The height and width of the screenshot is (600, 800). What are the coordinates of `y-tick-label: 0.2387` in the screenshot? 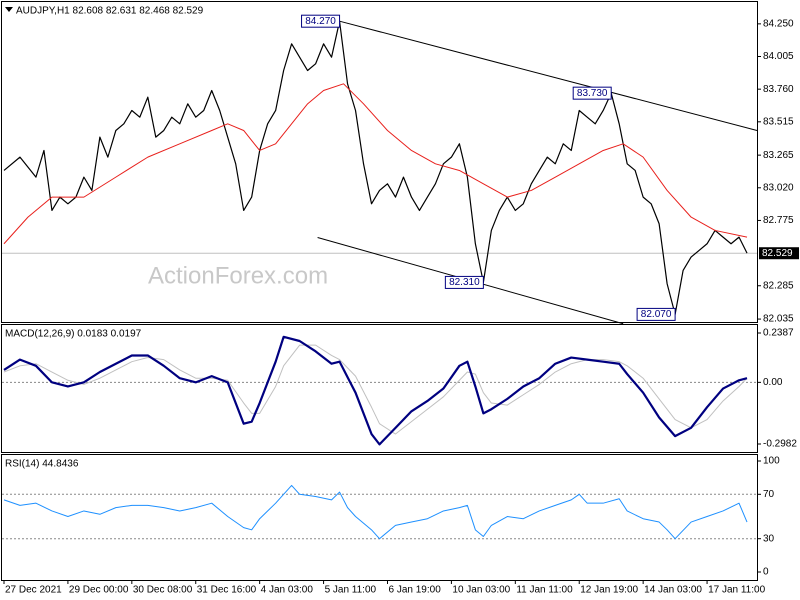 It's located at (778, 333).